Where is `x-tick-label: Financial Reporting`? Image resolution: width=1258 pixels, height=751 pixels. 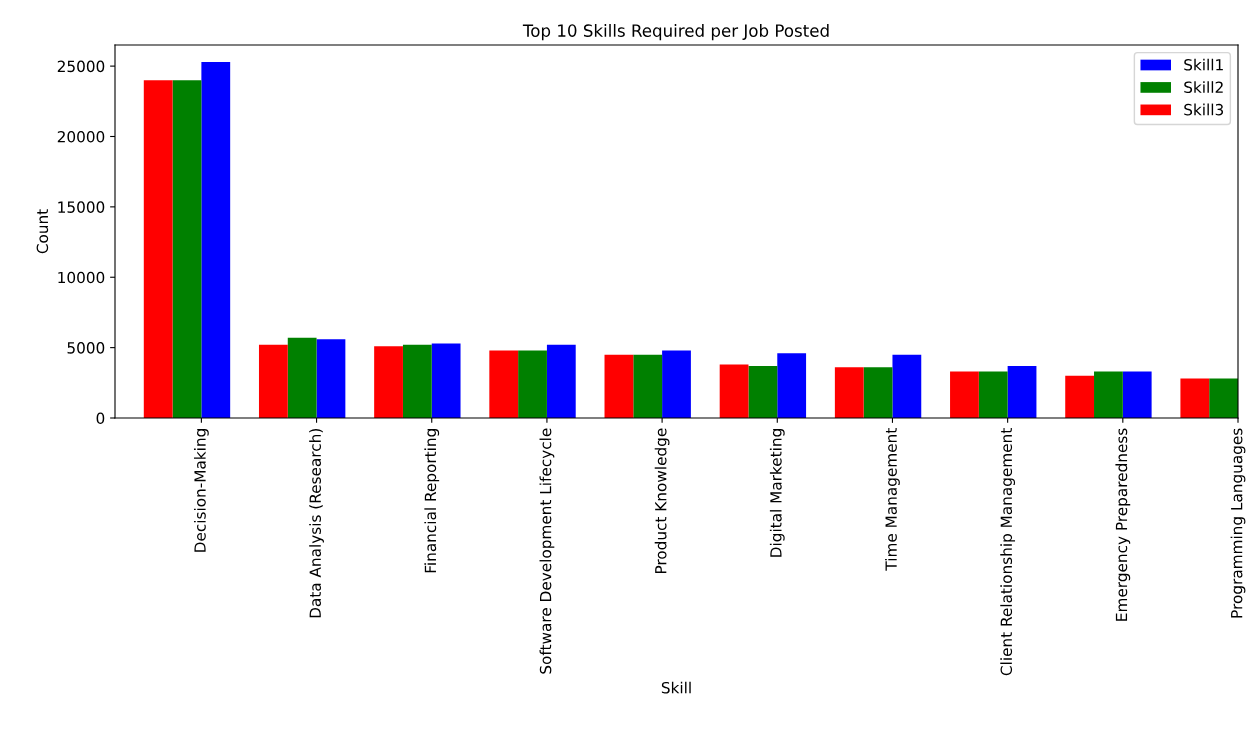 x-tick-label: Financial Reporting is located at coordinates (432, 501).